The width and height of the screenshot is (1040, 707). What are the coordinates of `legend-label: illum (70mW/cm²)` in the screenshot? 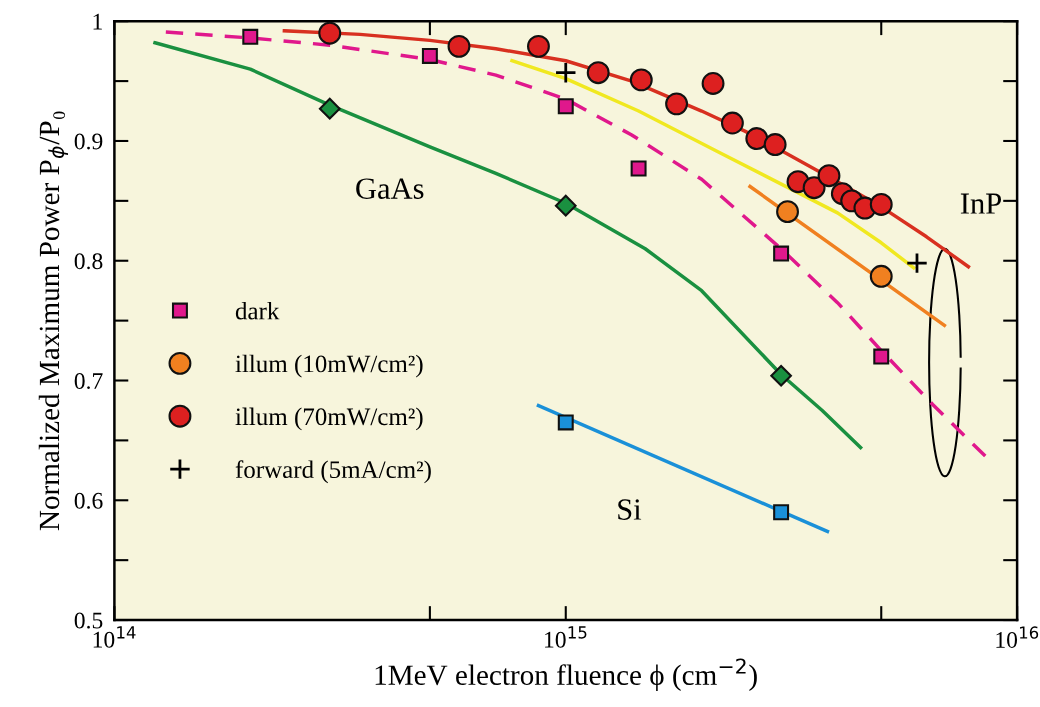 It's located at (329, 419).